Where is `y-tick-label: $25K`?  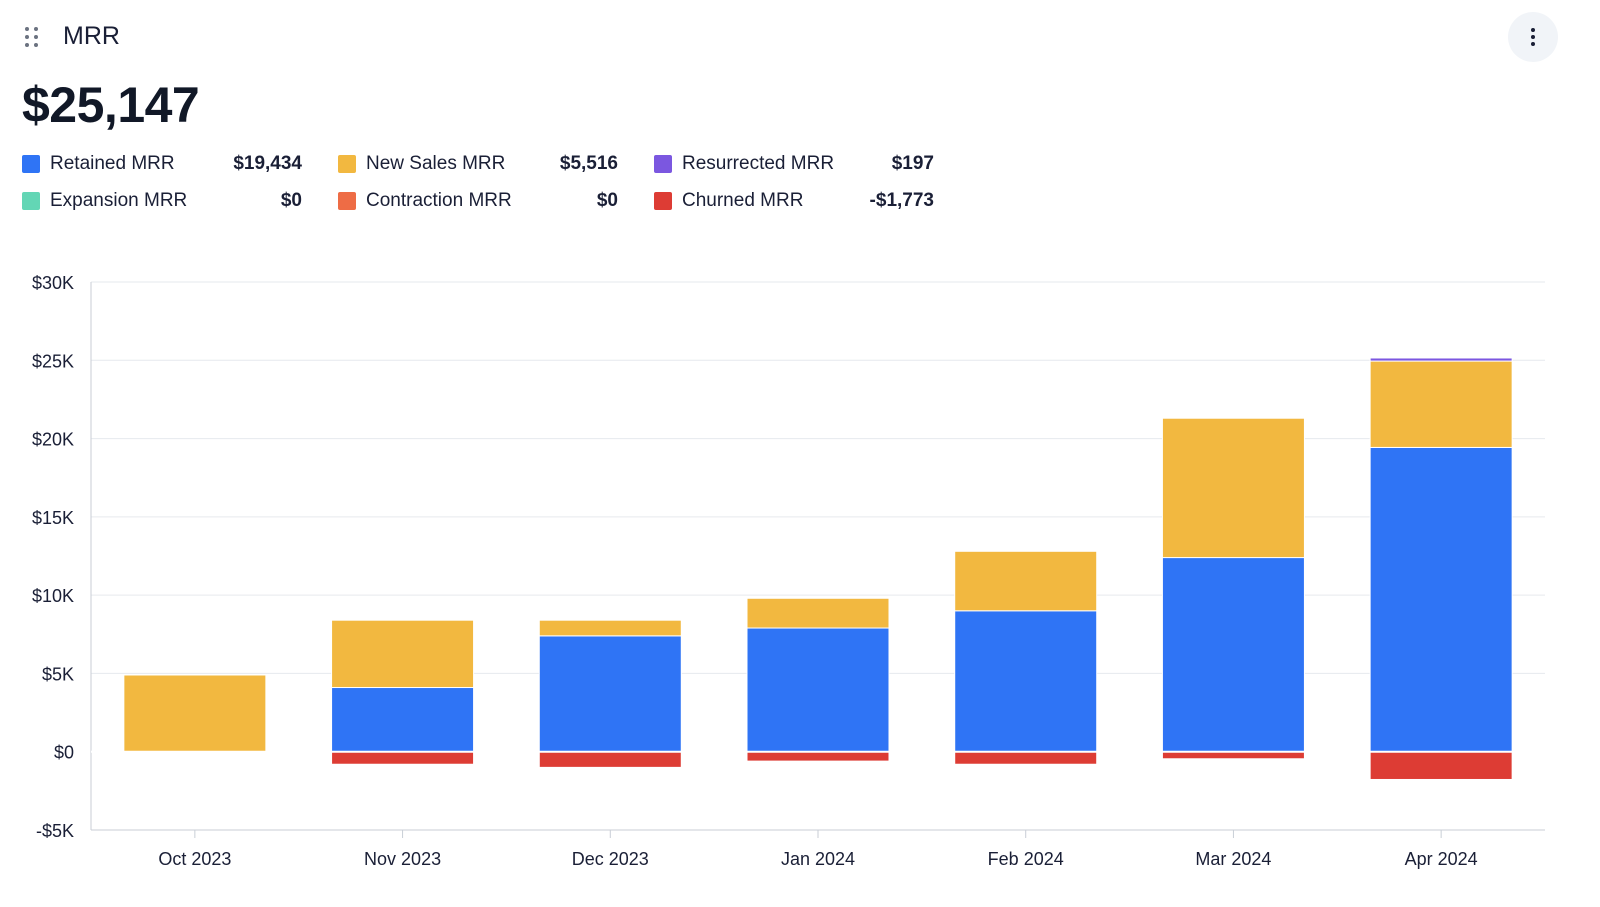 y-tick-label: $25K is located at coordinates (53, 361).